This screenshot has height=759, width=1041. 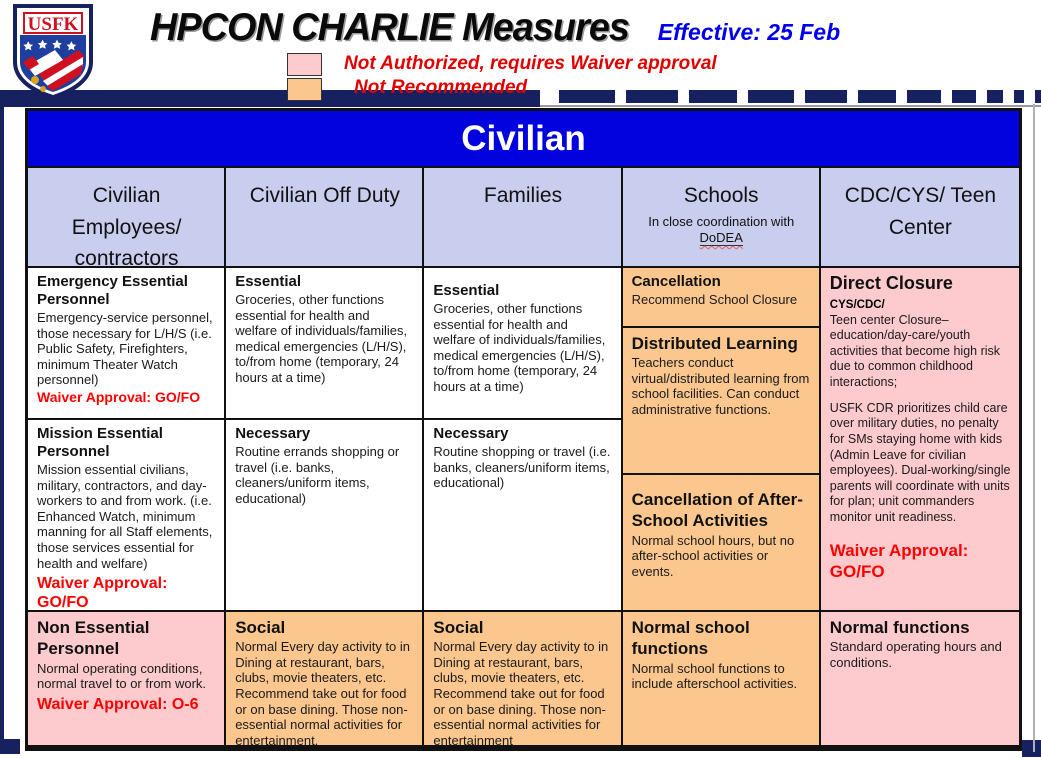 What do you see at coordinates (717, 510) in the screenshot?
I see `cell-heading: Cancellation of After-School Activities` at bounding box center [717, 510].